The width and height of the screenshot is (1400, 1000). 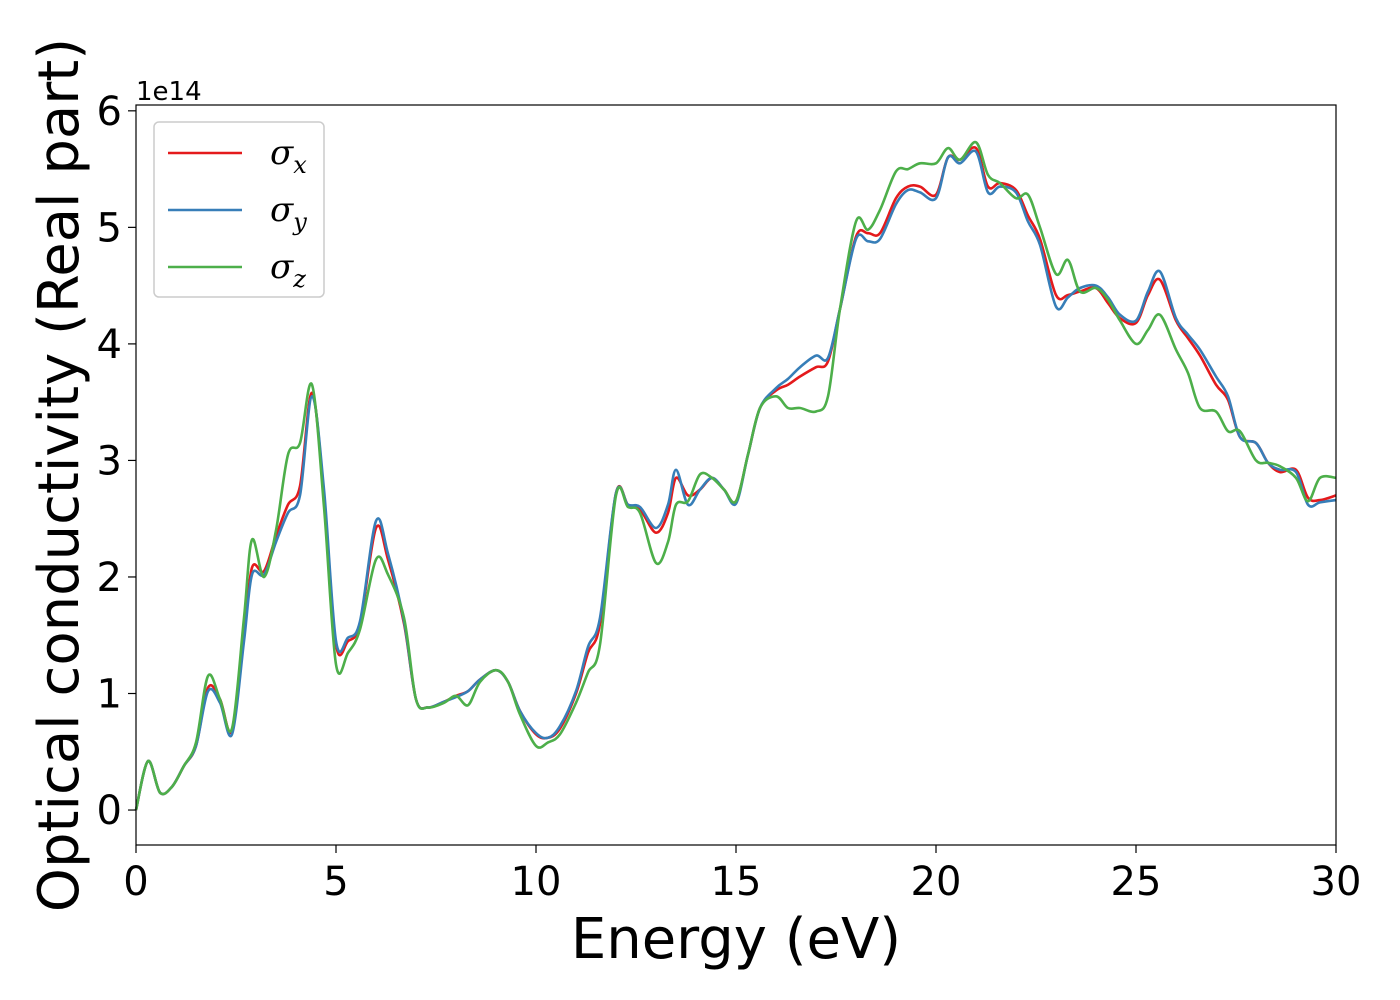 I want to click on y-tick-label: 1, so click(x=109, y=695).